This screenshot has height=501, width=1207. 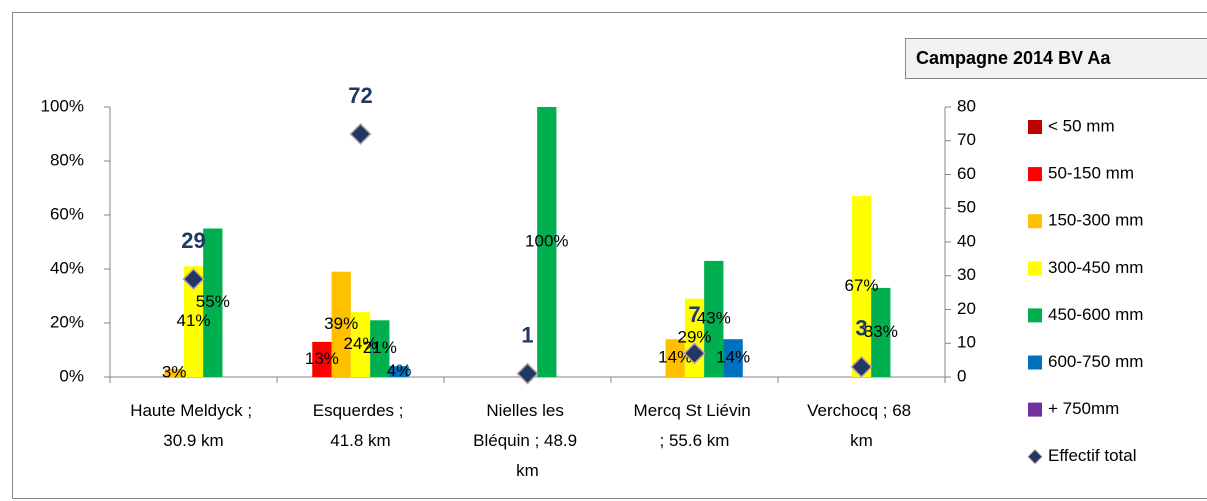 I want to click on data-label: 43%, so click(x=714, y=317).